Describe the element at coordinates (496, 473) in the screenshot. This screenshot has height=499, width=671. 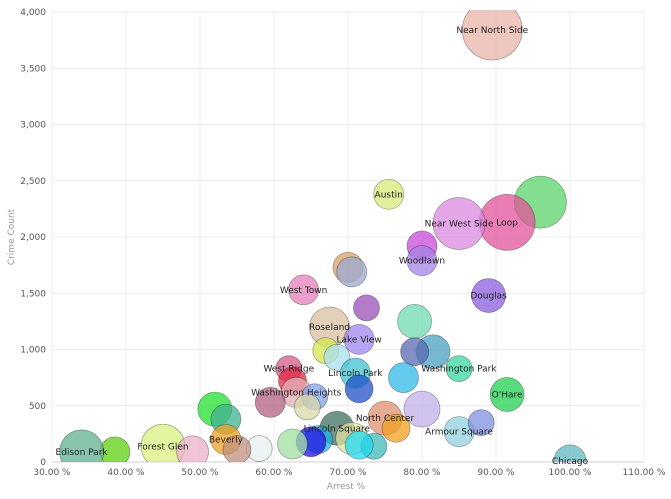
I see `x-tick-label: 90.00 %` at that location.